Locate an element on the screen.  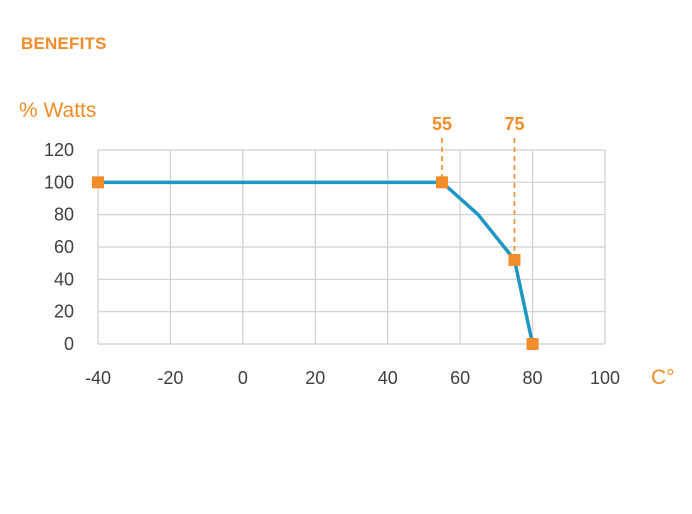
y-tick-label: 100 is located at coordinates (59, 182).